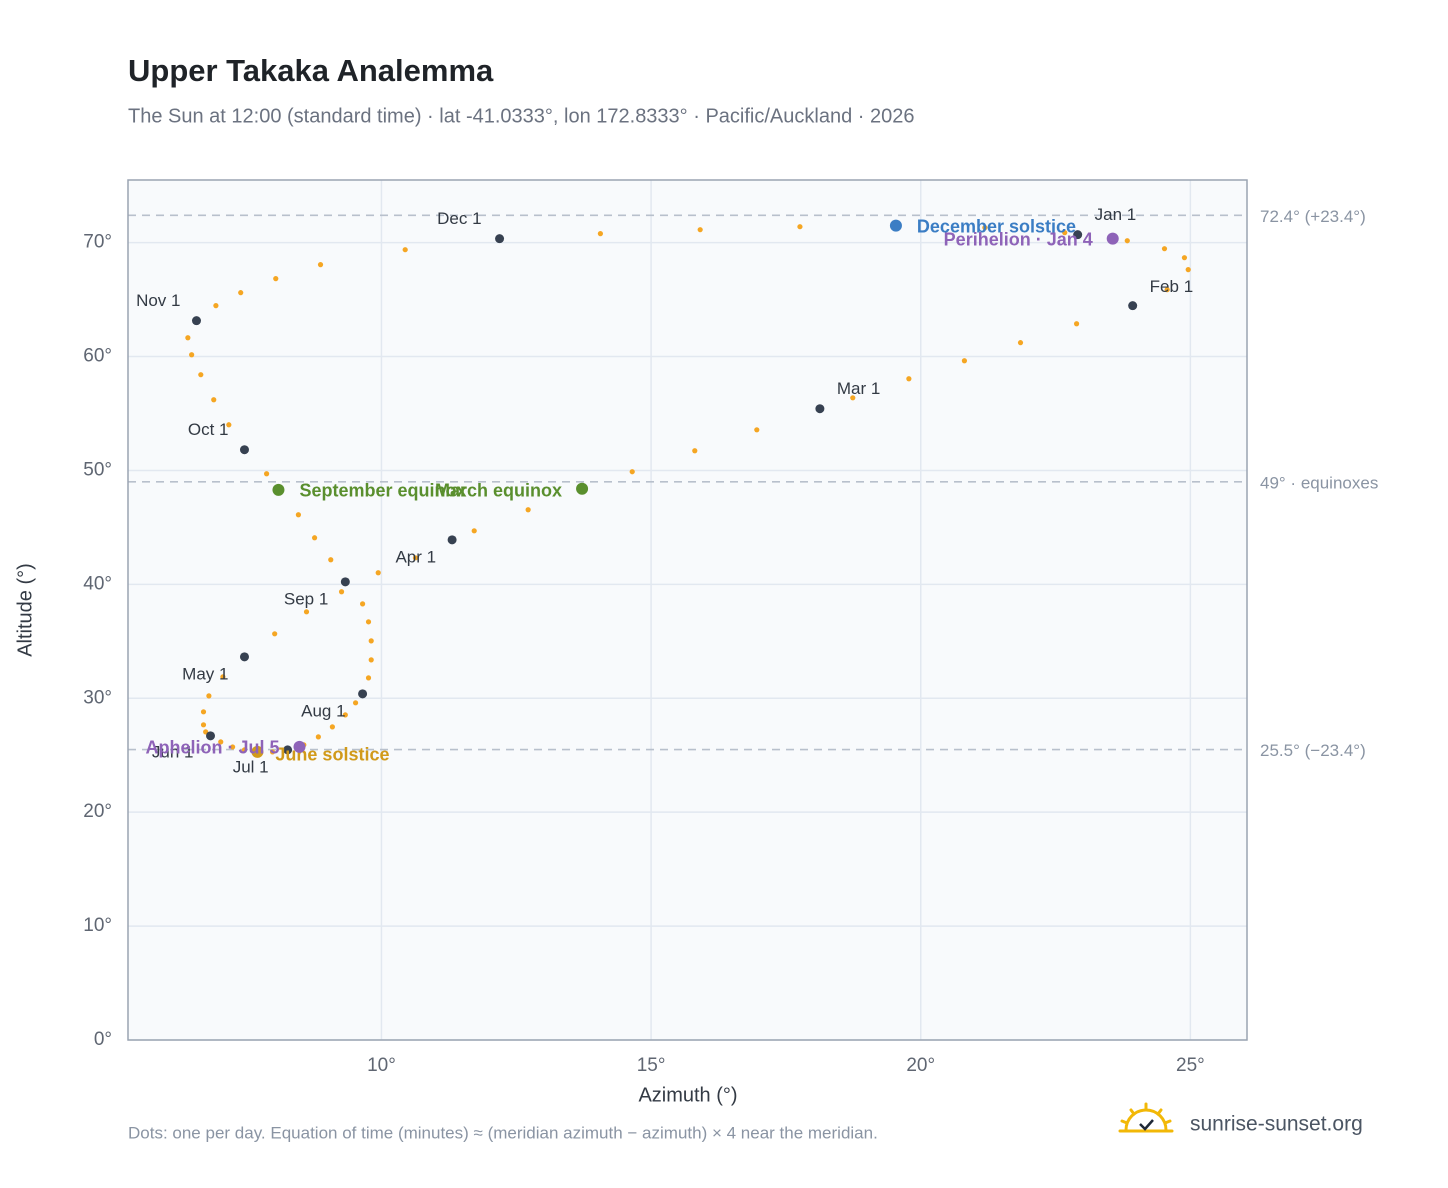 This screenshot has height=1188, width=1448. I want to click on event-label: December solstice, so click(996, 226).